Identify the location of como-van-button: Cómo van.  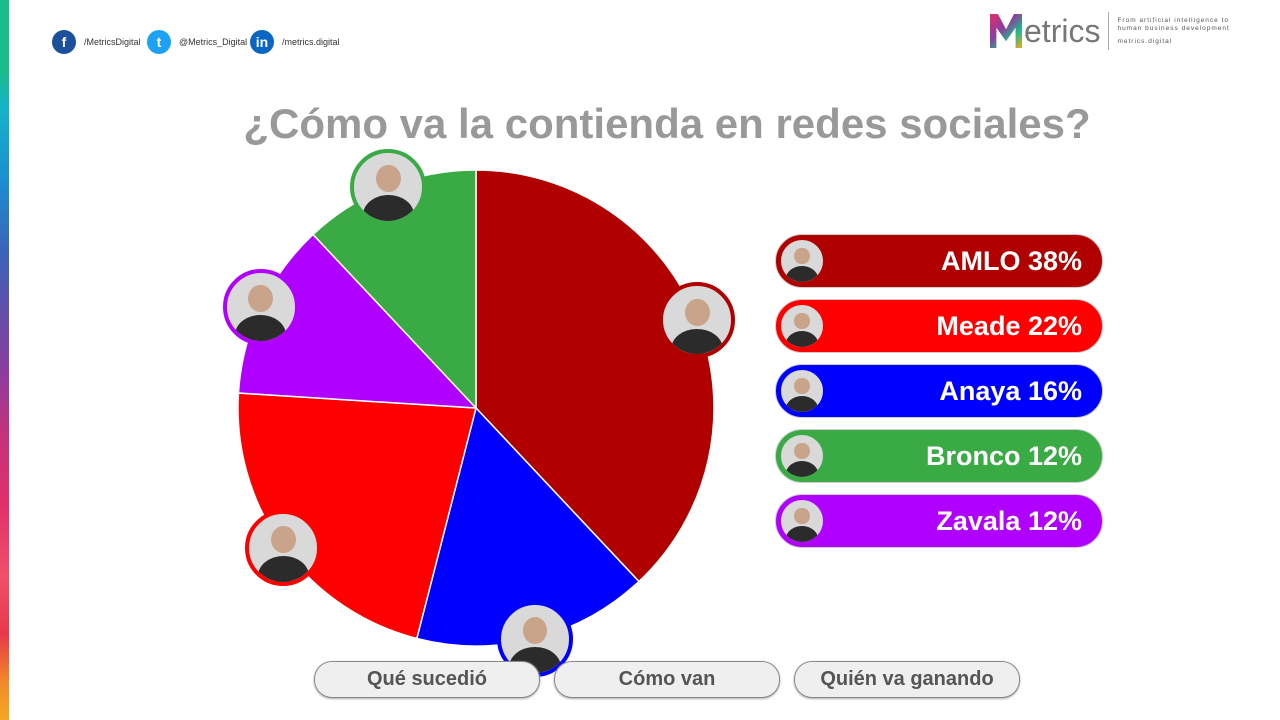
(667, 679).